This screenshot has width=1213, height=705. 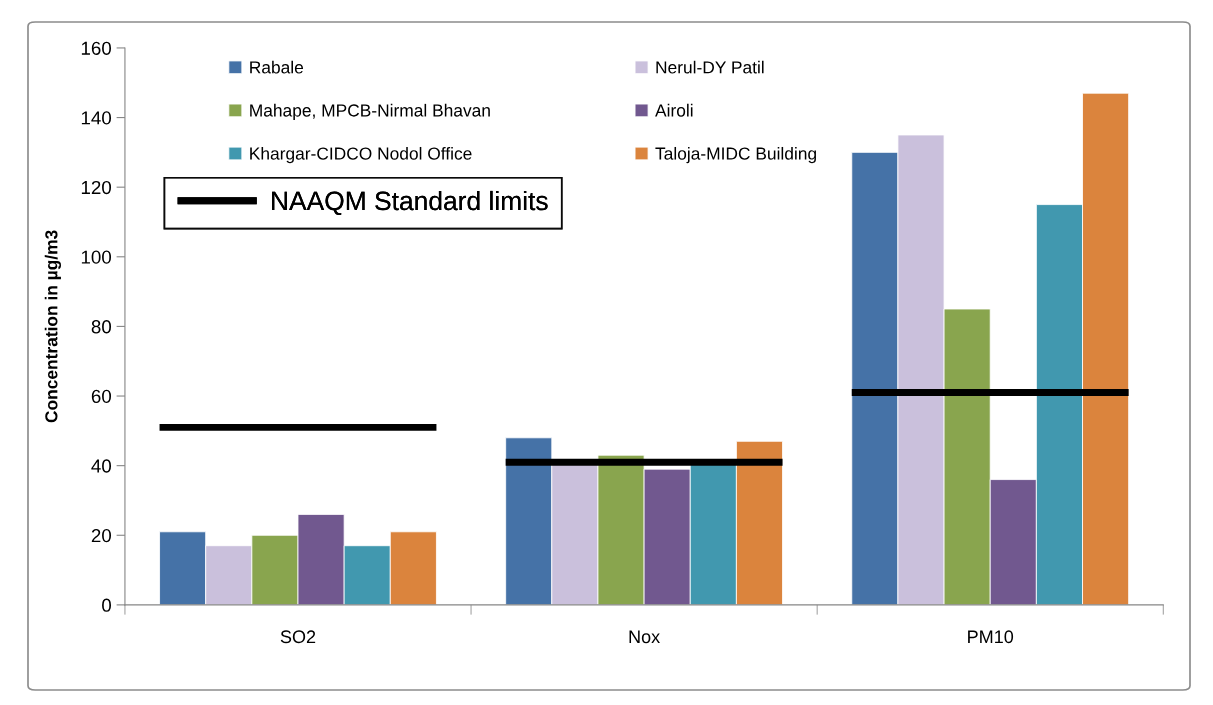 I want to click on legend-label: Nerul-DY Patil, so click(x=710, y=67).